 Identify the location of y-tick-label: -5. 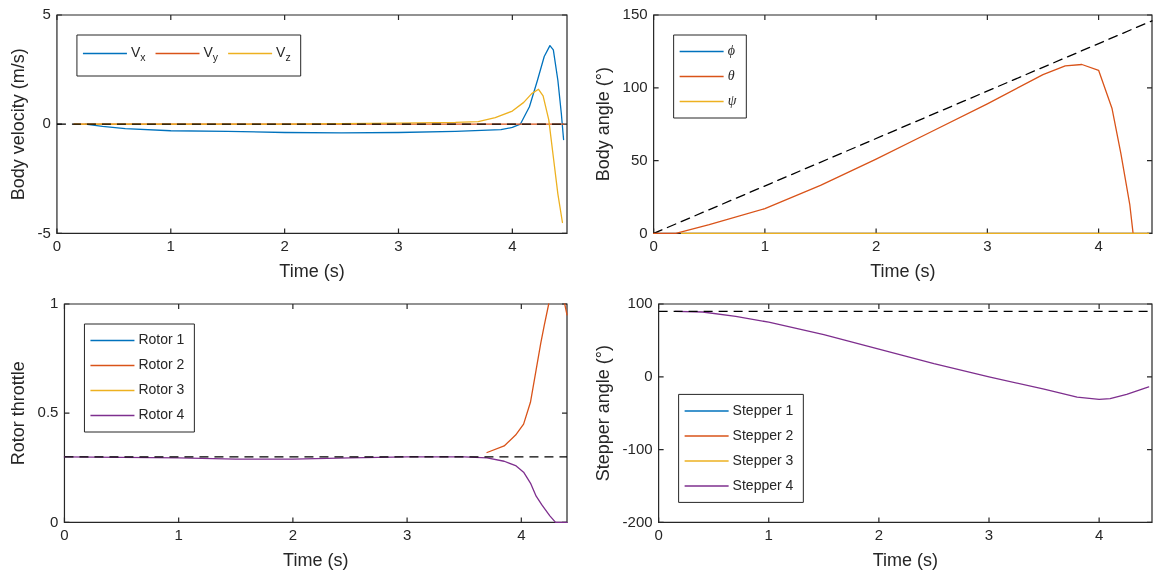
(44, 232).